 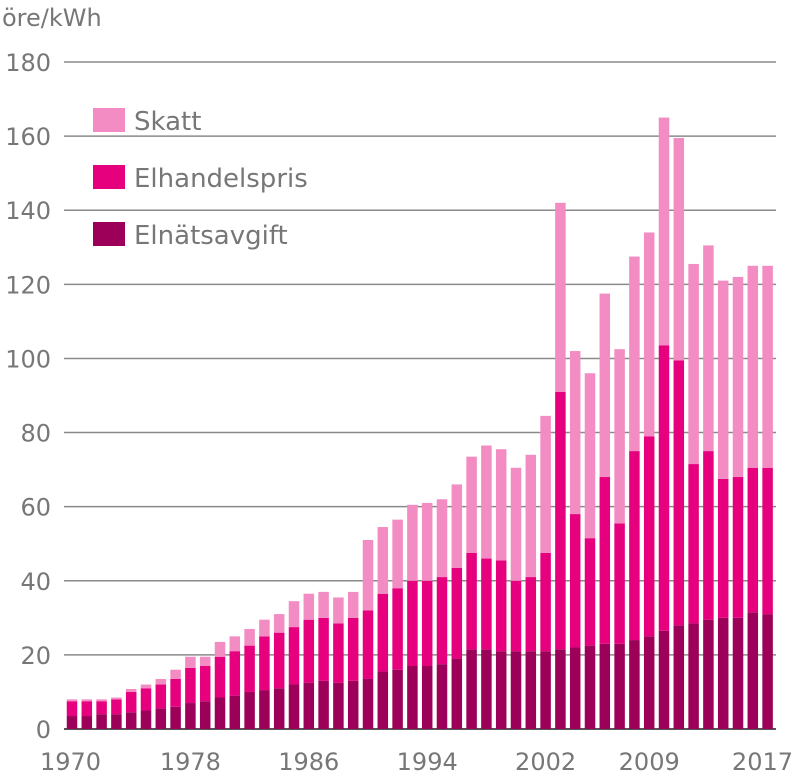 What do you see at coordinates (427, 762) in the screenshot?
I see `x-tick-label: 1994` at bounding box center [427, 762].